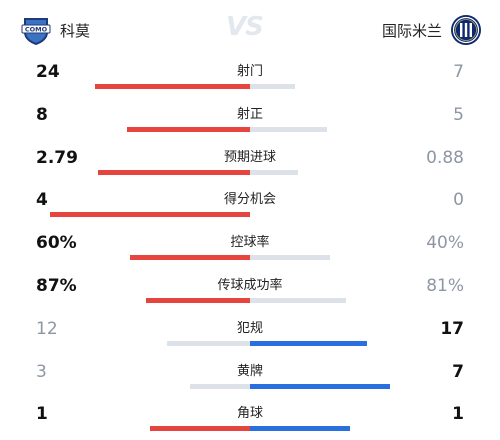 This screenshot has height=440, width=500. I want to click on away-stat-value: 0, so click(458, 200).